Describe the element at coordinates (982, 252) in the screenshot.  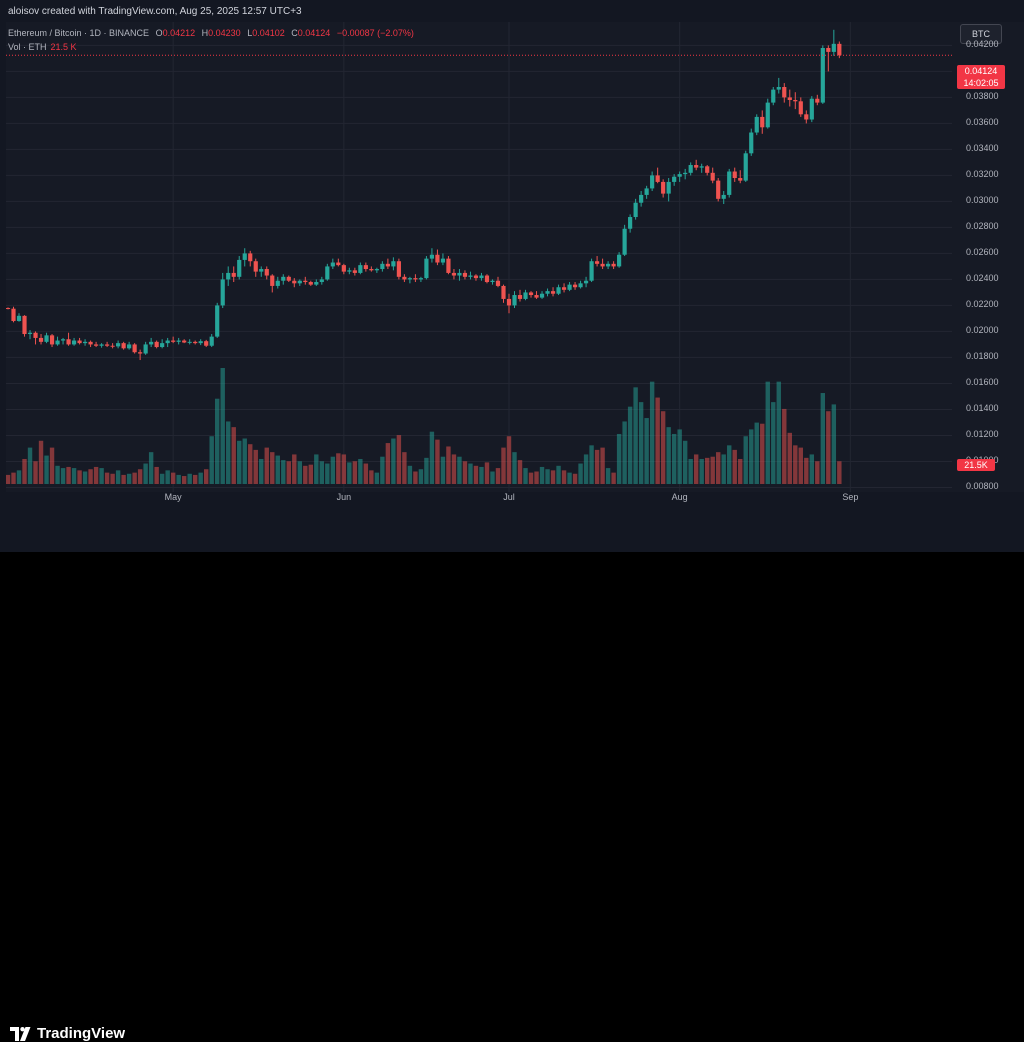
I see `price-tick-label: 0.02600` at that location.